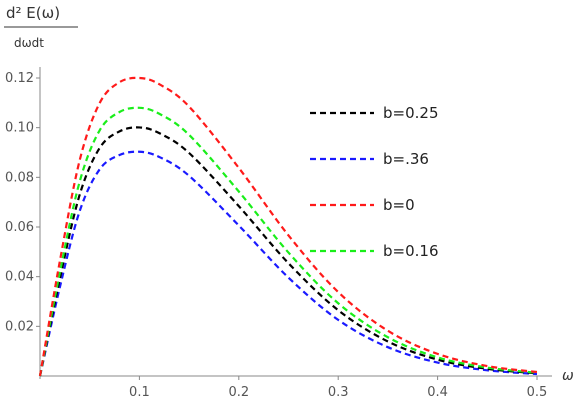  I want to click on legend: b=0.25 b=.36 b=0 b=0.16, so click(374, 182).